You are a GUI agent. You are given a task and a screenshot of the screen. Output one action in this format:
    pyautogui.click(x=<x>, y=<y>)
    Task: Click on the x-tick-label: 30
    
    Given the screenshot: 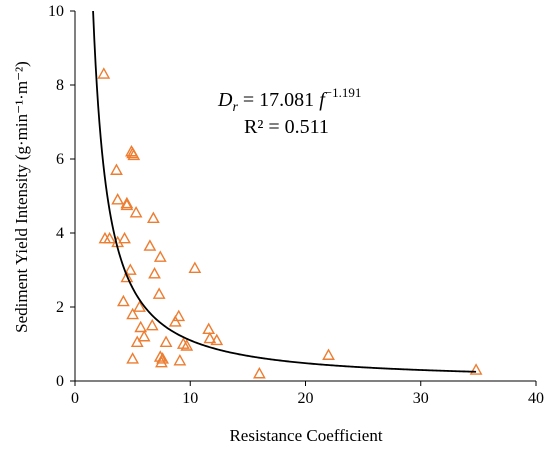 What is the action you would take?
    pyautogui.click(x=421, y=398)
    